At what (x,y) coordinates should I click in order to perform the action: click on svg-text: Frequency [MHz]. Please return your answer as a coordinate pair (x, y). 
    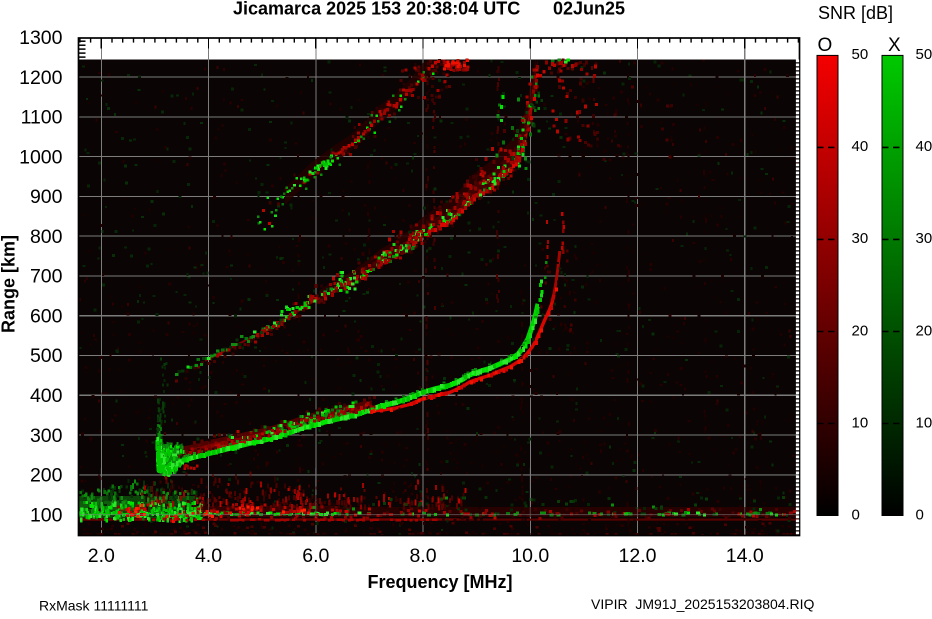
    Looking at the image, I should click on (439, 582).